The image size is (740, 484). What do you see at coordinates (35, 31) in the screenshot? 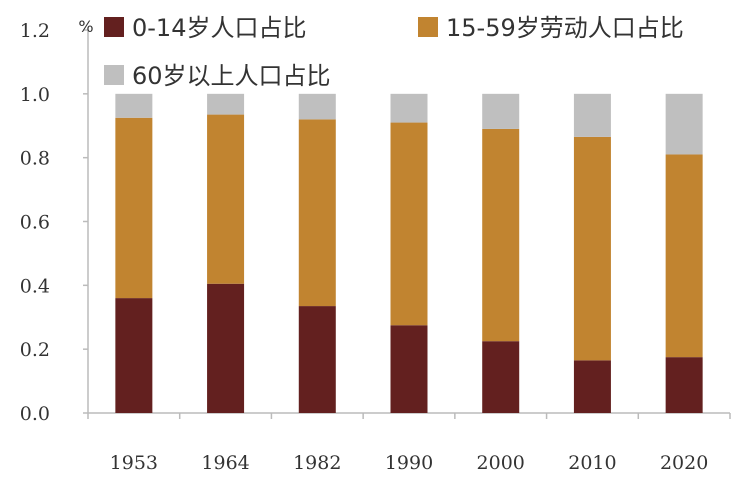
I see `y-tick-label: 1.2` at bounding box center [35, 31].